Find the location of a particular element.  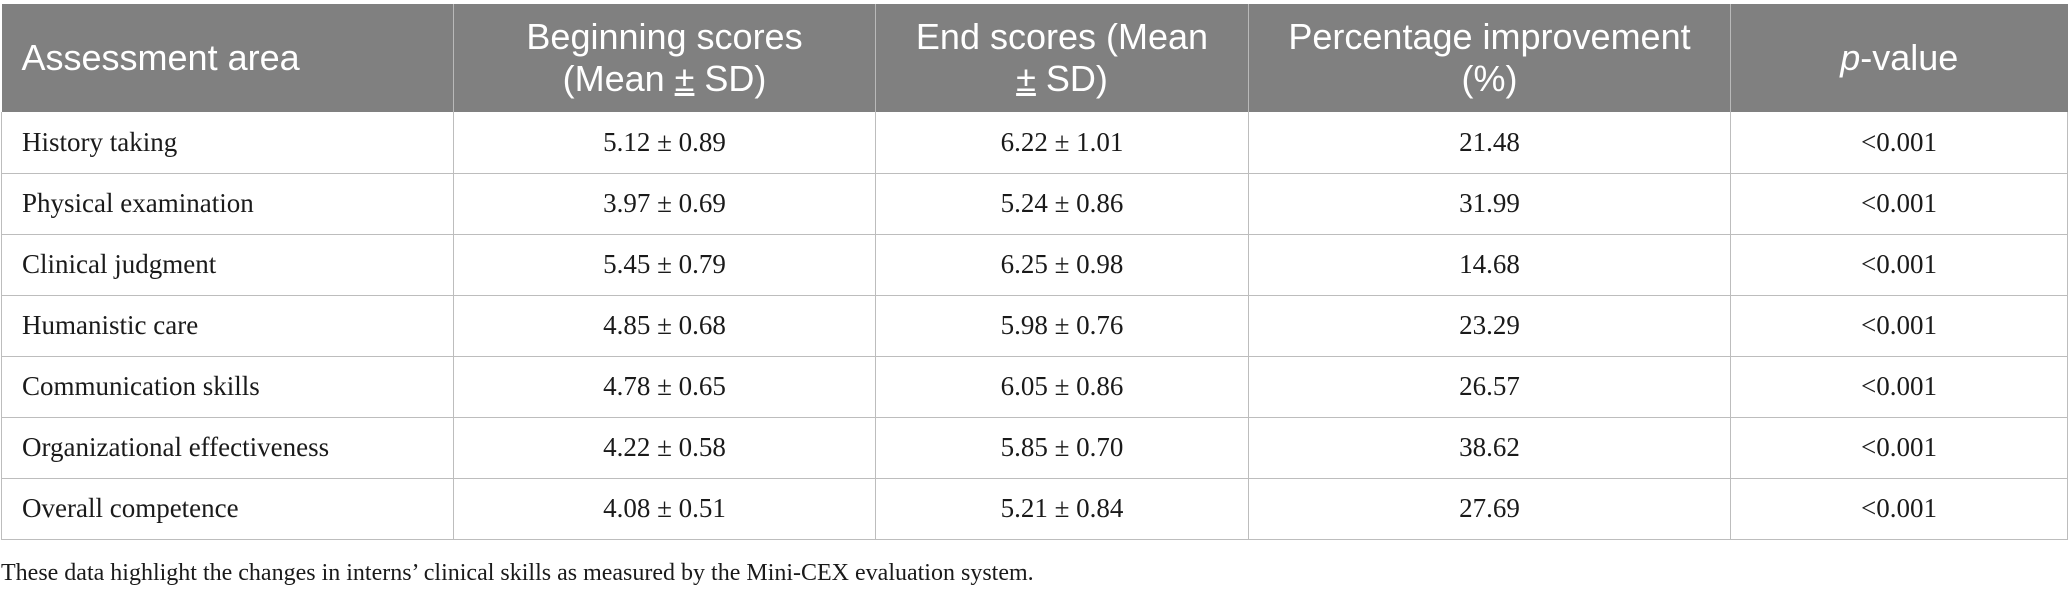

cell-end: 5.21 ± 0.84 is located at coordinates (1062, 509).